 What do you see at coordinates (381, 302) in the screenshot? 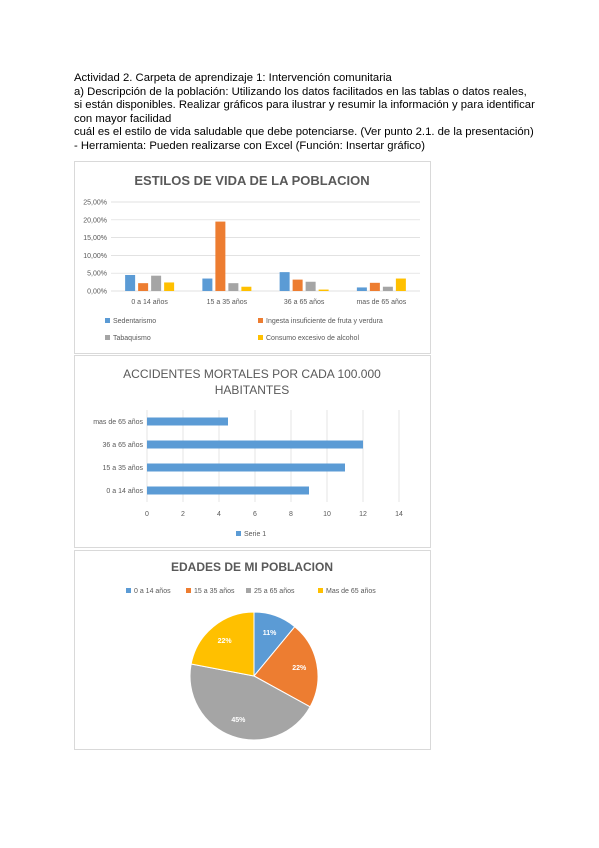
I see `x-tick-label: mas de 65 años` at bounding box center [381, 302].